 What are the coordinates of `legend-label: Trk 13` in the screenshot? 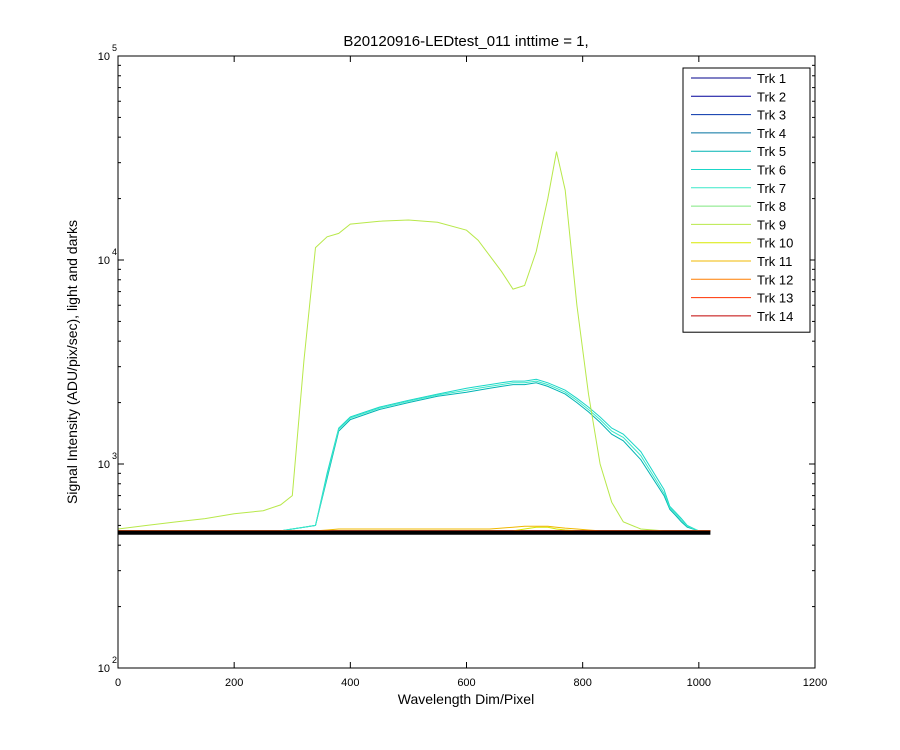 It's located at (775, 298).